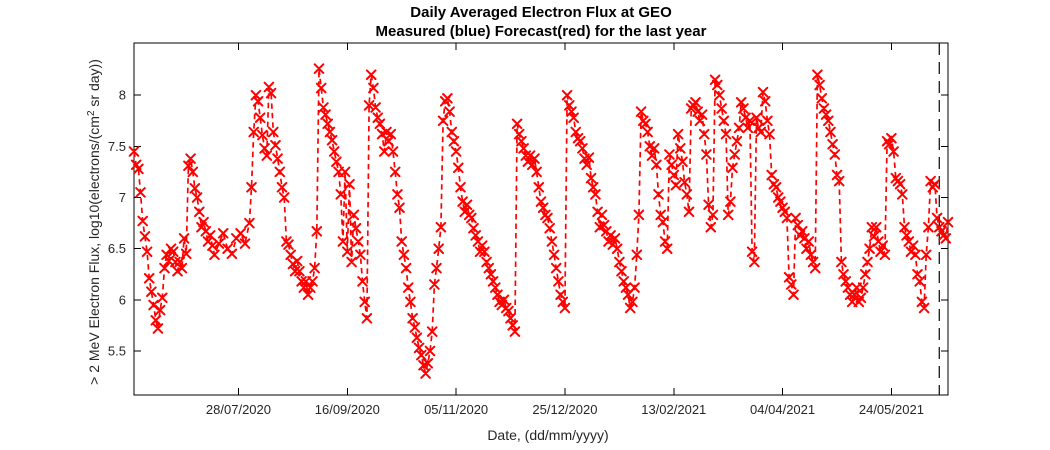 The height and width of the screenshot is (450, 1050). Describe the element at coordinates (782, 409) in the screenshot. I see `x-tick-label: 04/04/2021` at that location.